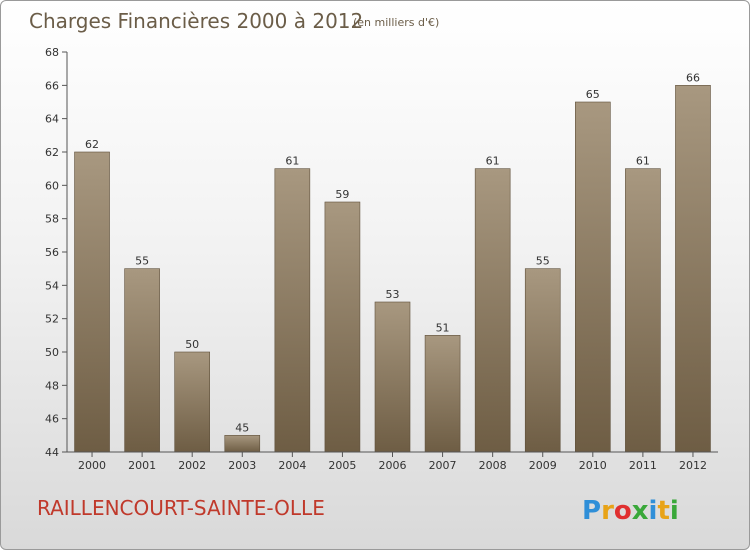 The image size is (750, 550). I want to click on brand-letter: t, so click(663, 511).